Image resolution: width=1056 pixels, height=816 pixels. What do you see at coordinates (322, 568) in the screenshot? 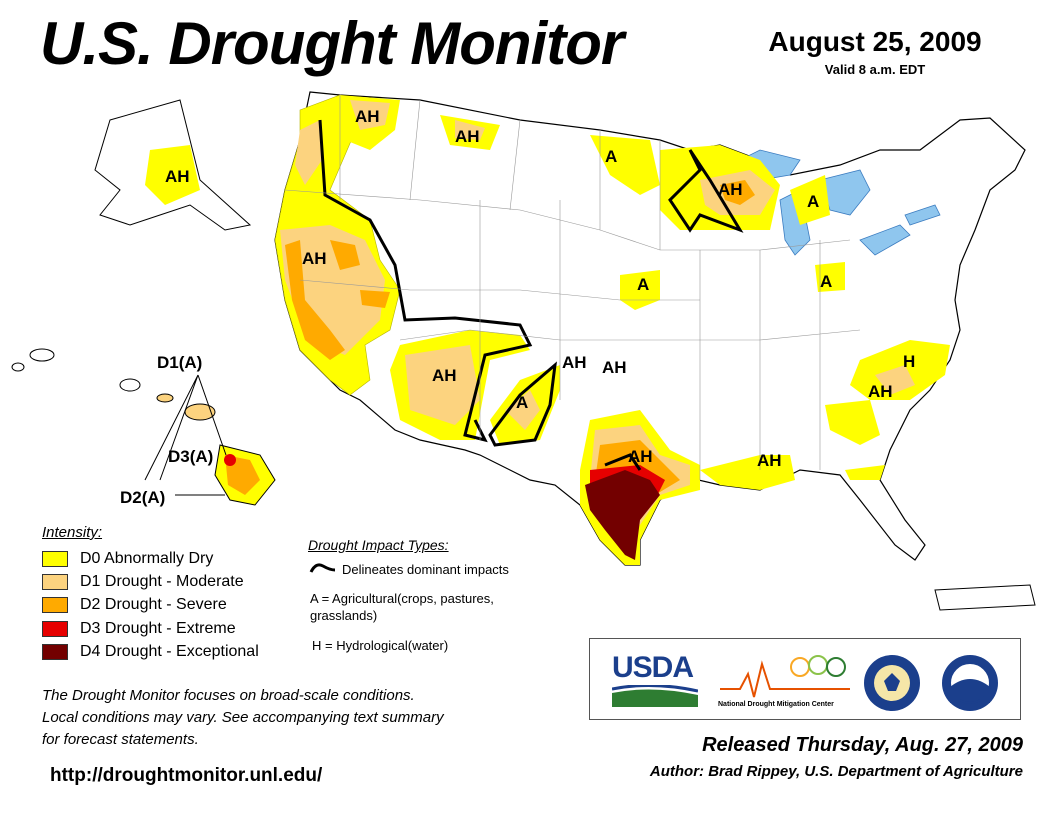
I see `impact-line-icon` at bounding box center [322, 568].